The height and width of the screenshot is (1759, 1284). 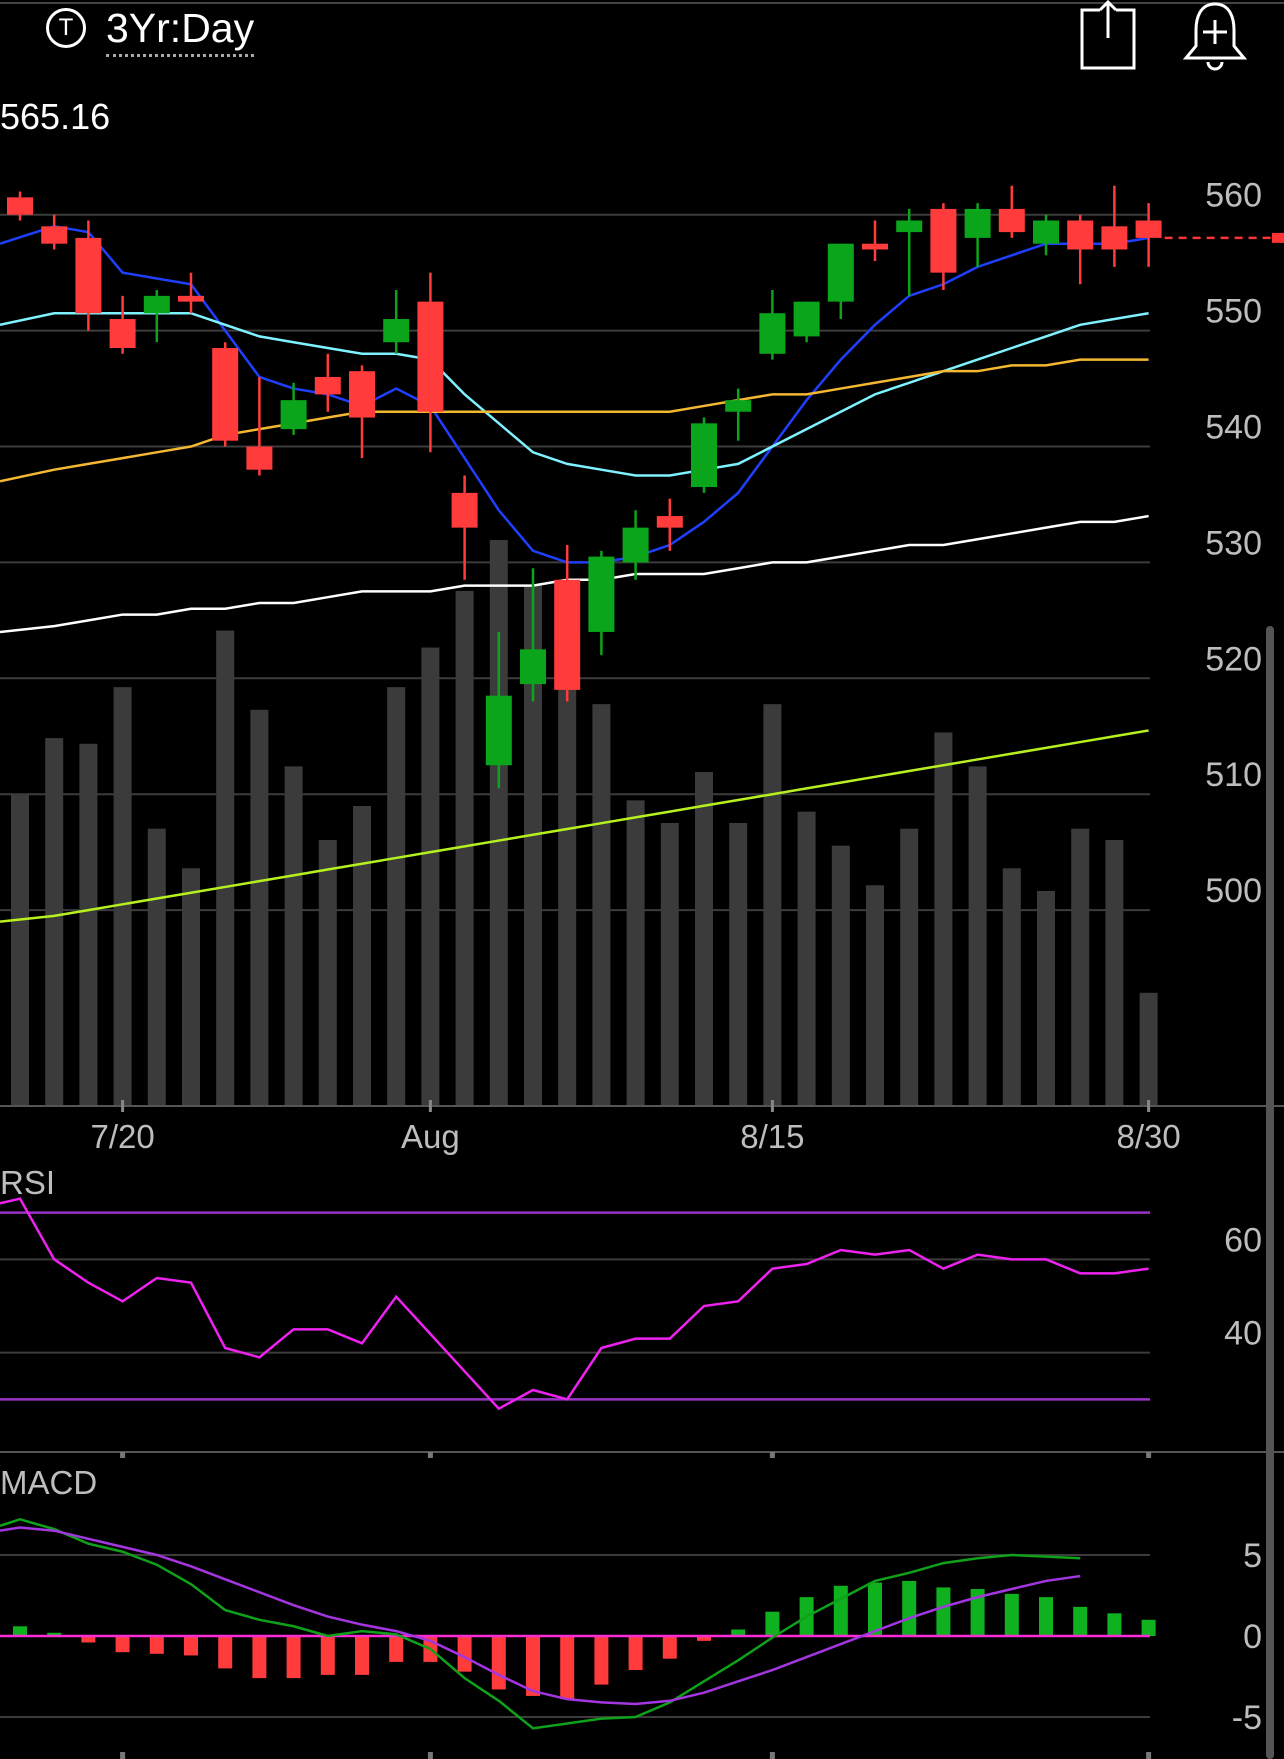 What do you see at coordinates (1252, 1637) in the screenshot?
I see `macd-tick-label: 0` at bounding box center [1252, 1637].